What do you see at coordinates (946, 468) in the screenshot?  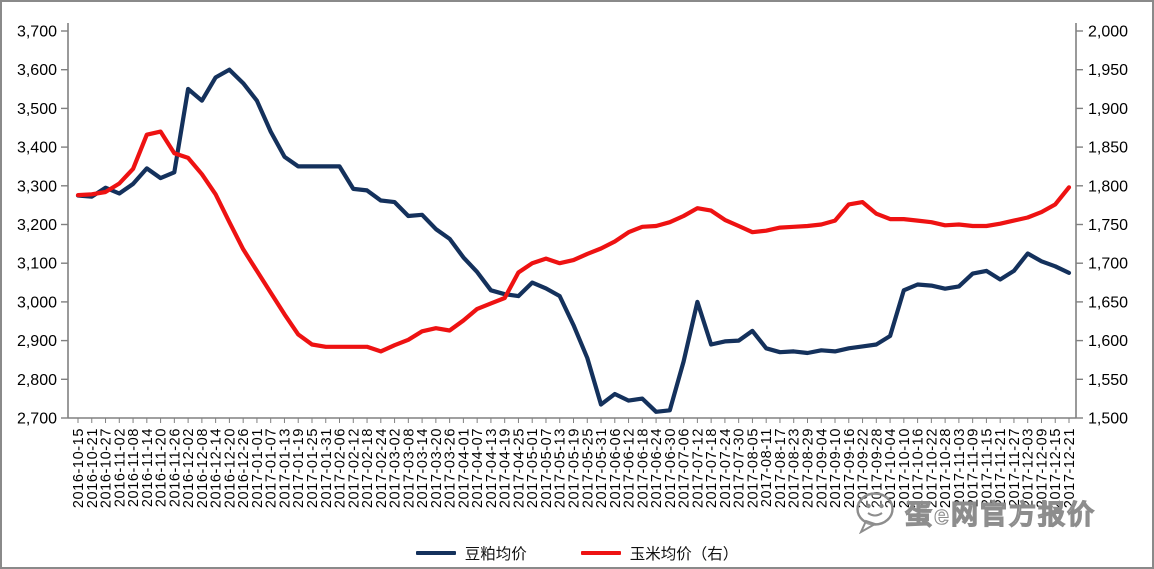 I see `x-axis-label: 2017-10-28` at bounding box center [946, 468].